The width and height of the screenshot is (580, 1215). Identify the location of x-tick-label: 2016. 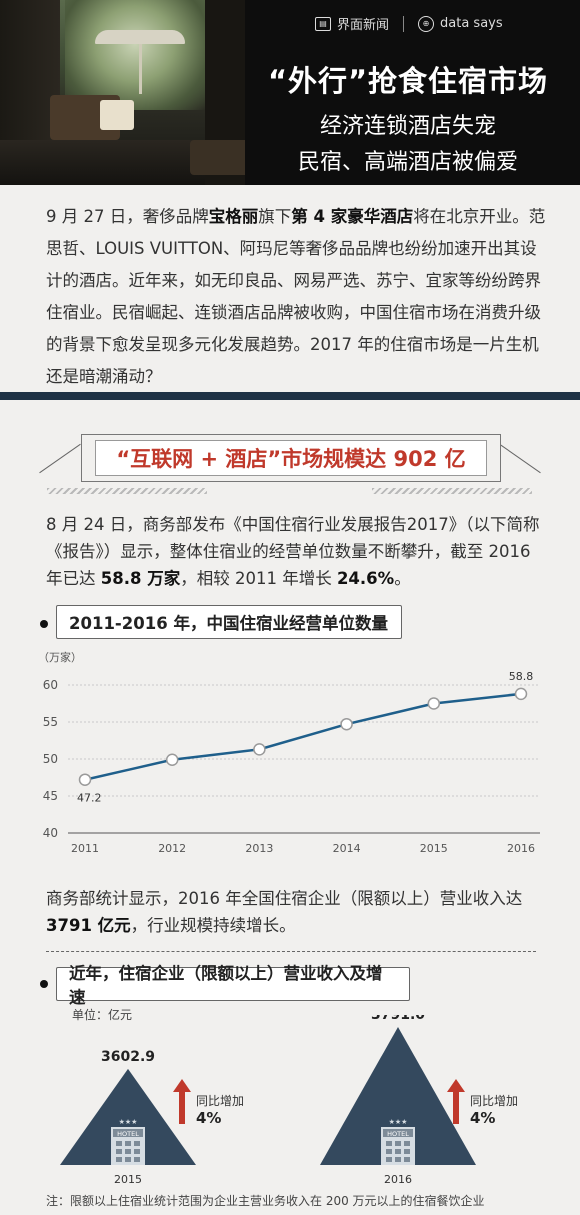
(521, 848).